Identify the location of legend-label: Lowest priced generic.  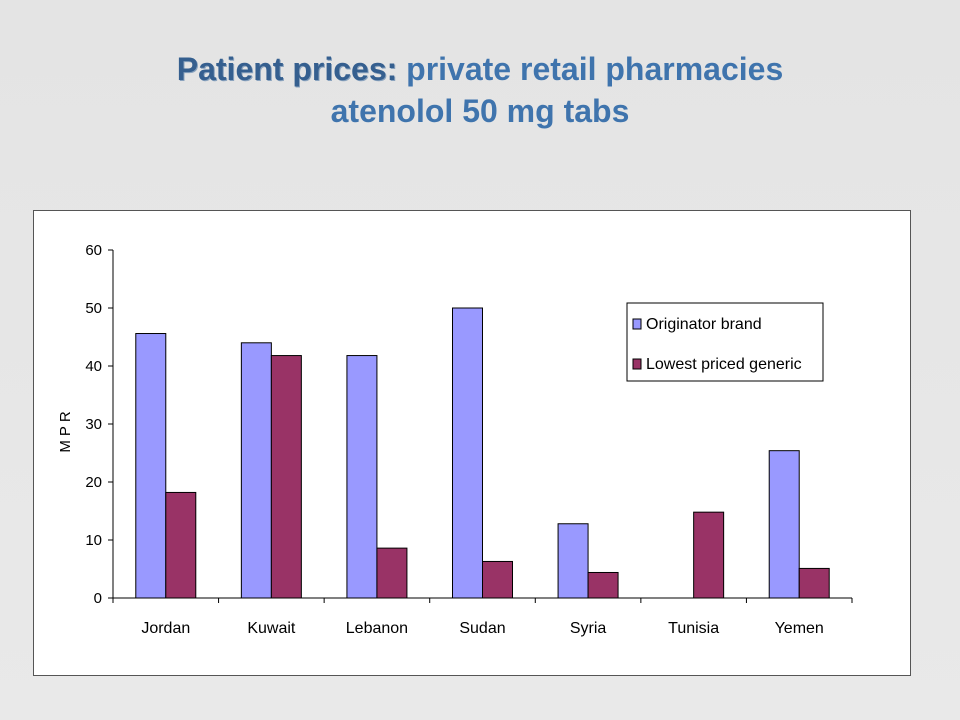
(724, 364).